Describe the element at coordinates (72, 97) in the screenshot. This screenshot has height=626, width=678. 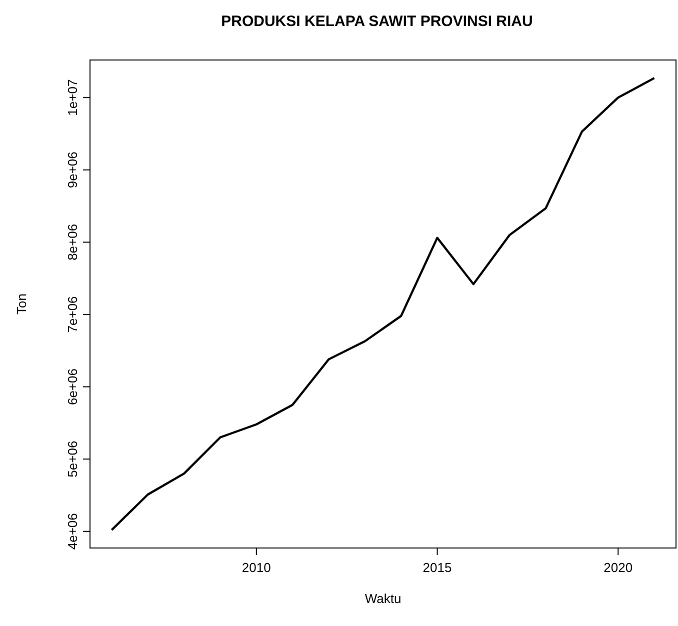
I see `y-tick-label: 1e+07` at that location.